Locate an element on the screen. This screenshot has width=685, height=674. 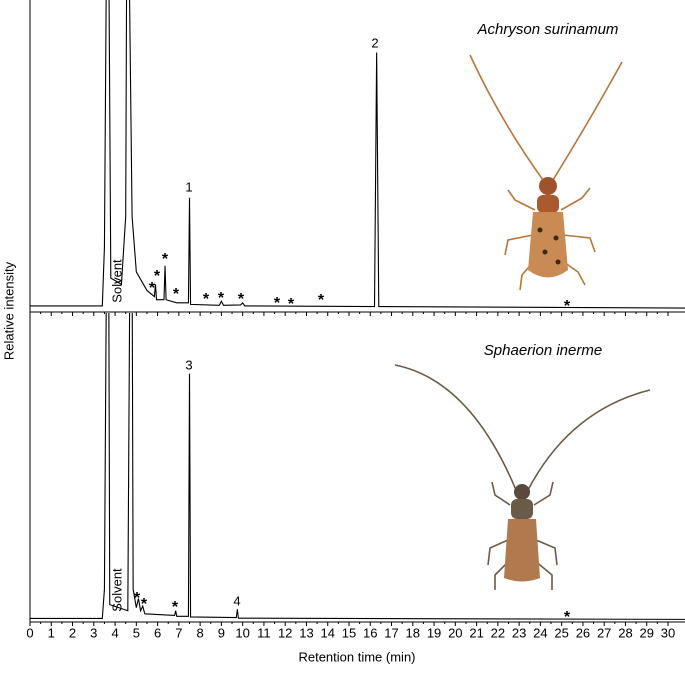
x-tick-label: 29 is located at coordinates (646, 632).